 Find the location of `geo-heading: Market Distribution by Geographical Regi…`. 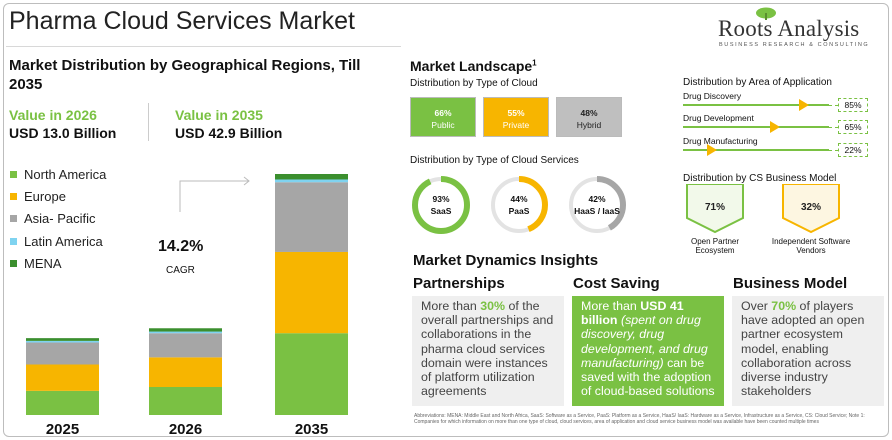

geo-heading: Market Distribution by Geographical Regi… is located at coordinates (185, 75).